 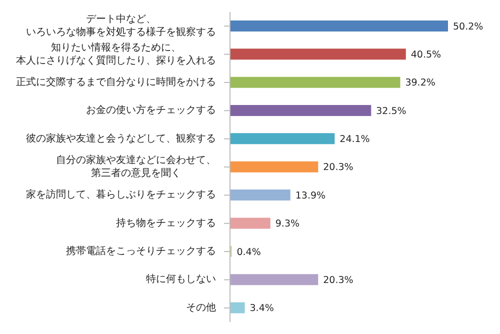 What do you see at coordinates (468, 26) in the screenshot?
I see `data-label: 50.2%` at bounding box center [468, 26].